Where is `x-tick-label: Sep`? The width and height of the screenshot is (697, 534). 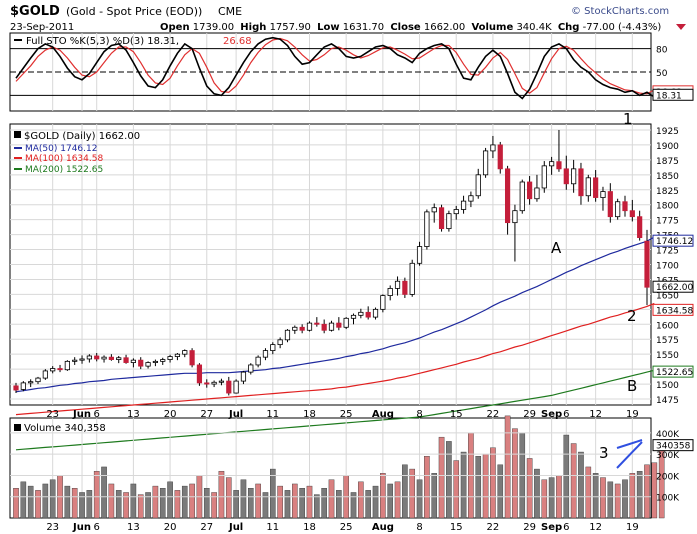
x-tick-label: Sep is located at coordinates (551, 527).